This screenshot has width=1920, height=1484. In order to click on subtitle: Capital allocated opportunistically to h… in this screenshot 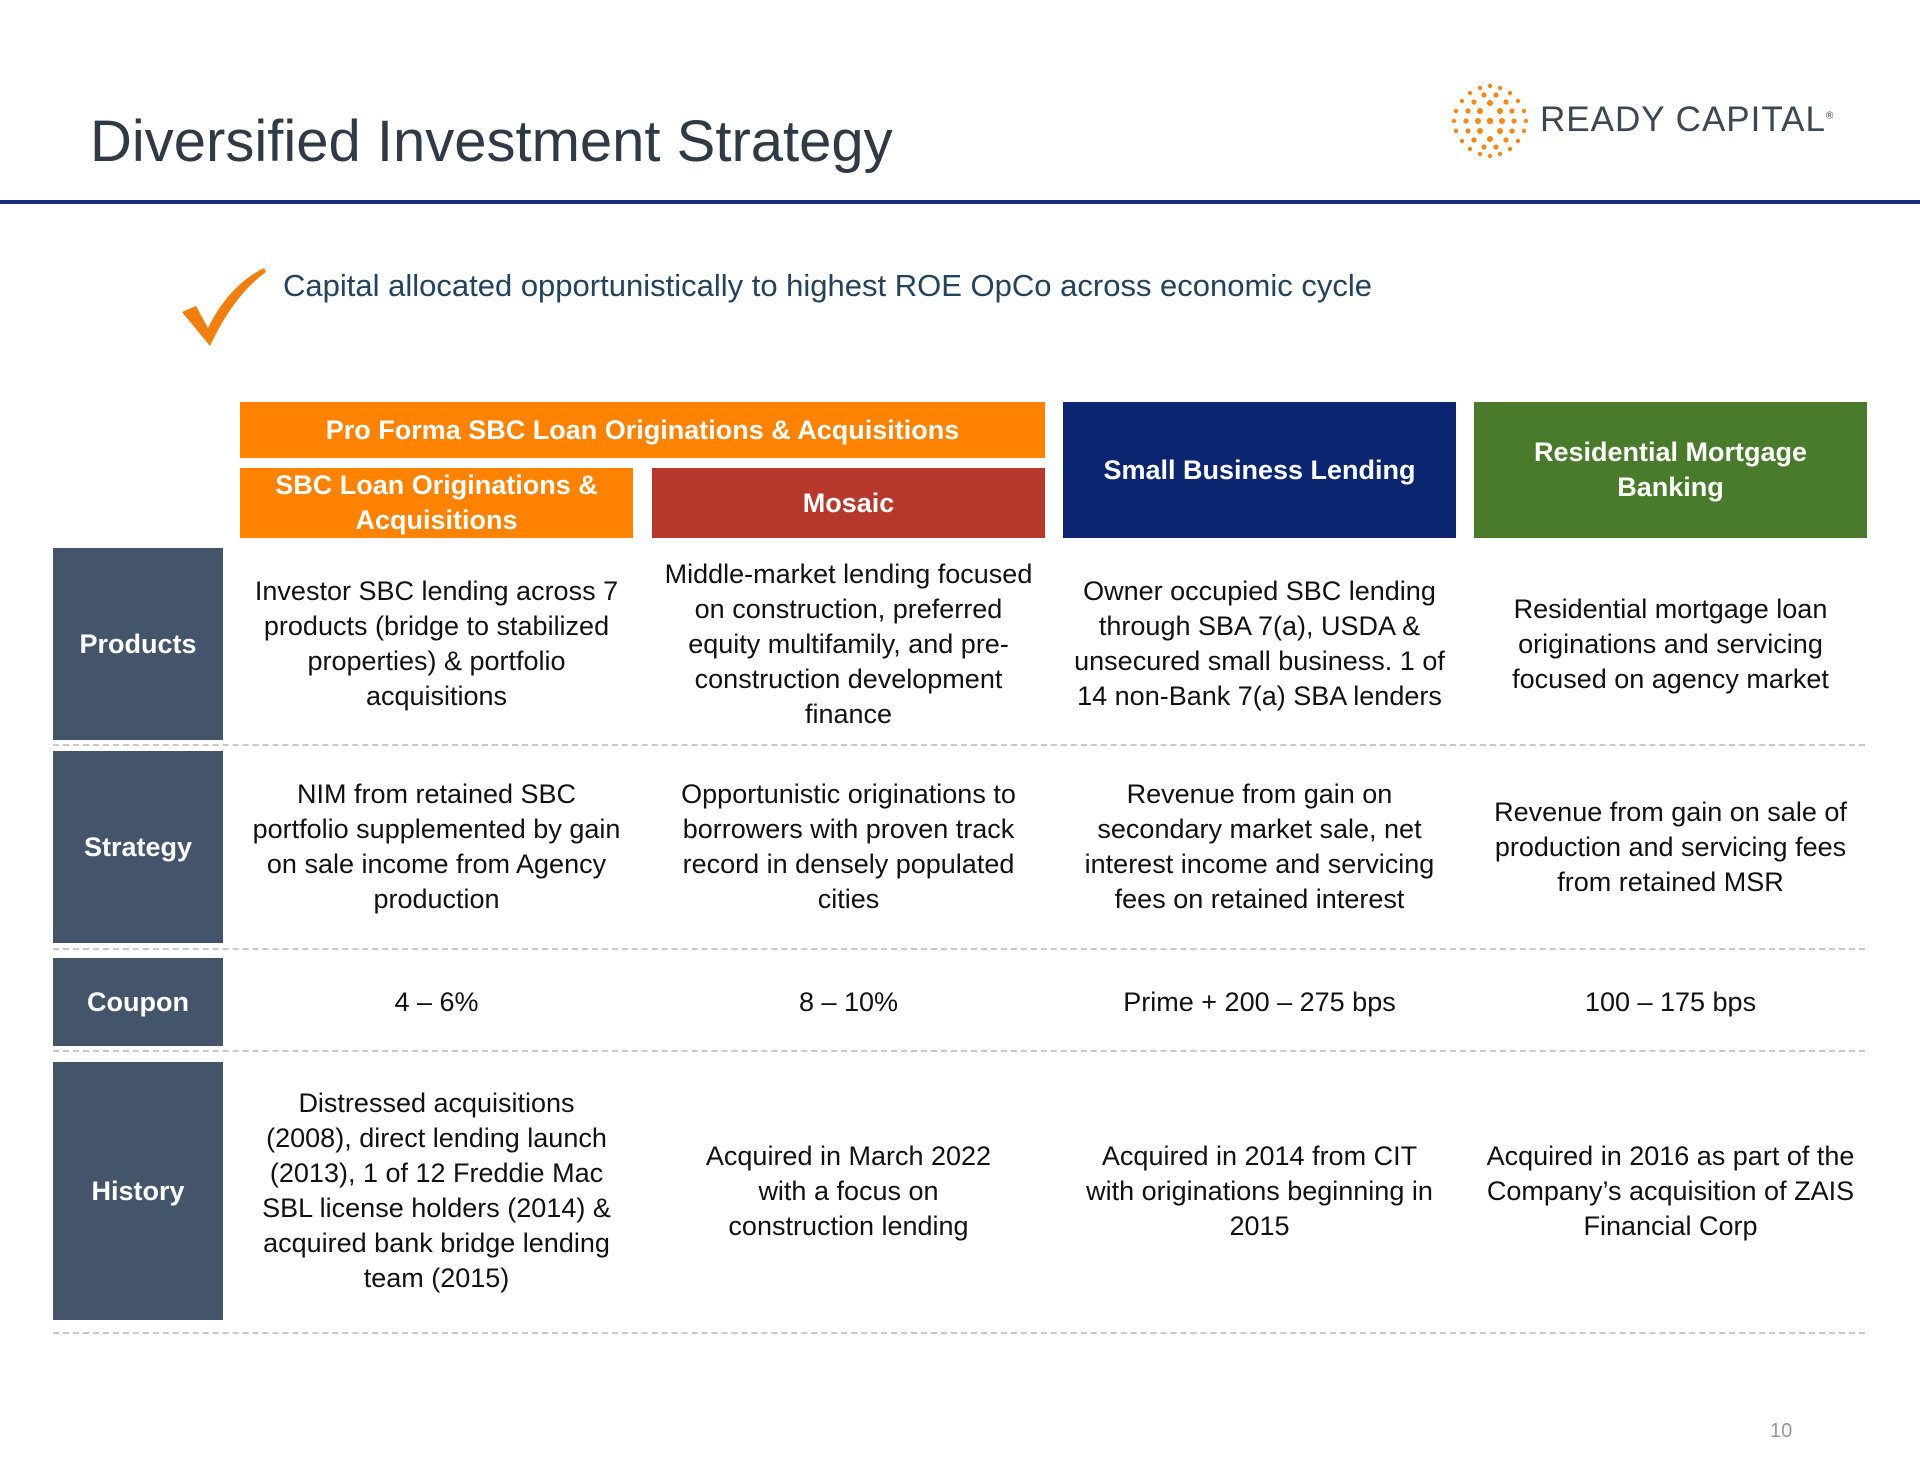, I will do `click(827, 285)`.